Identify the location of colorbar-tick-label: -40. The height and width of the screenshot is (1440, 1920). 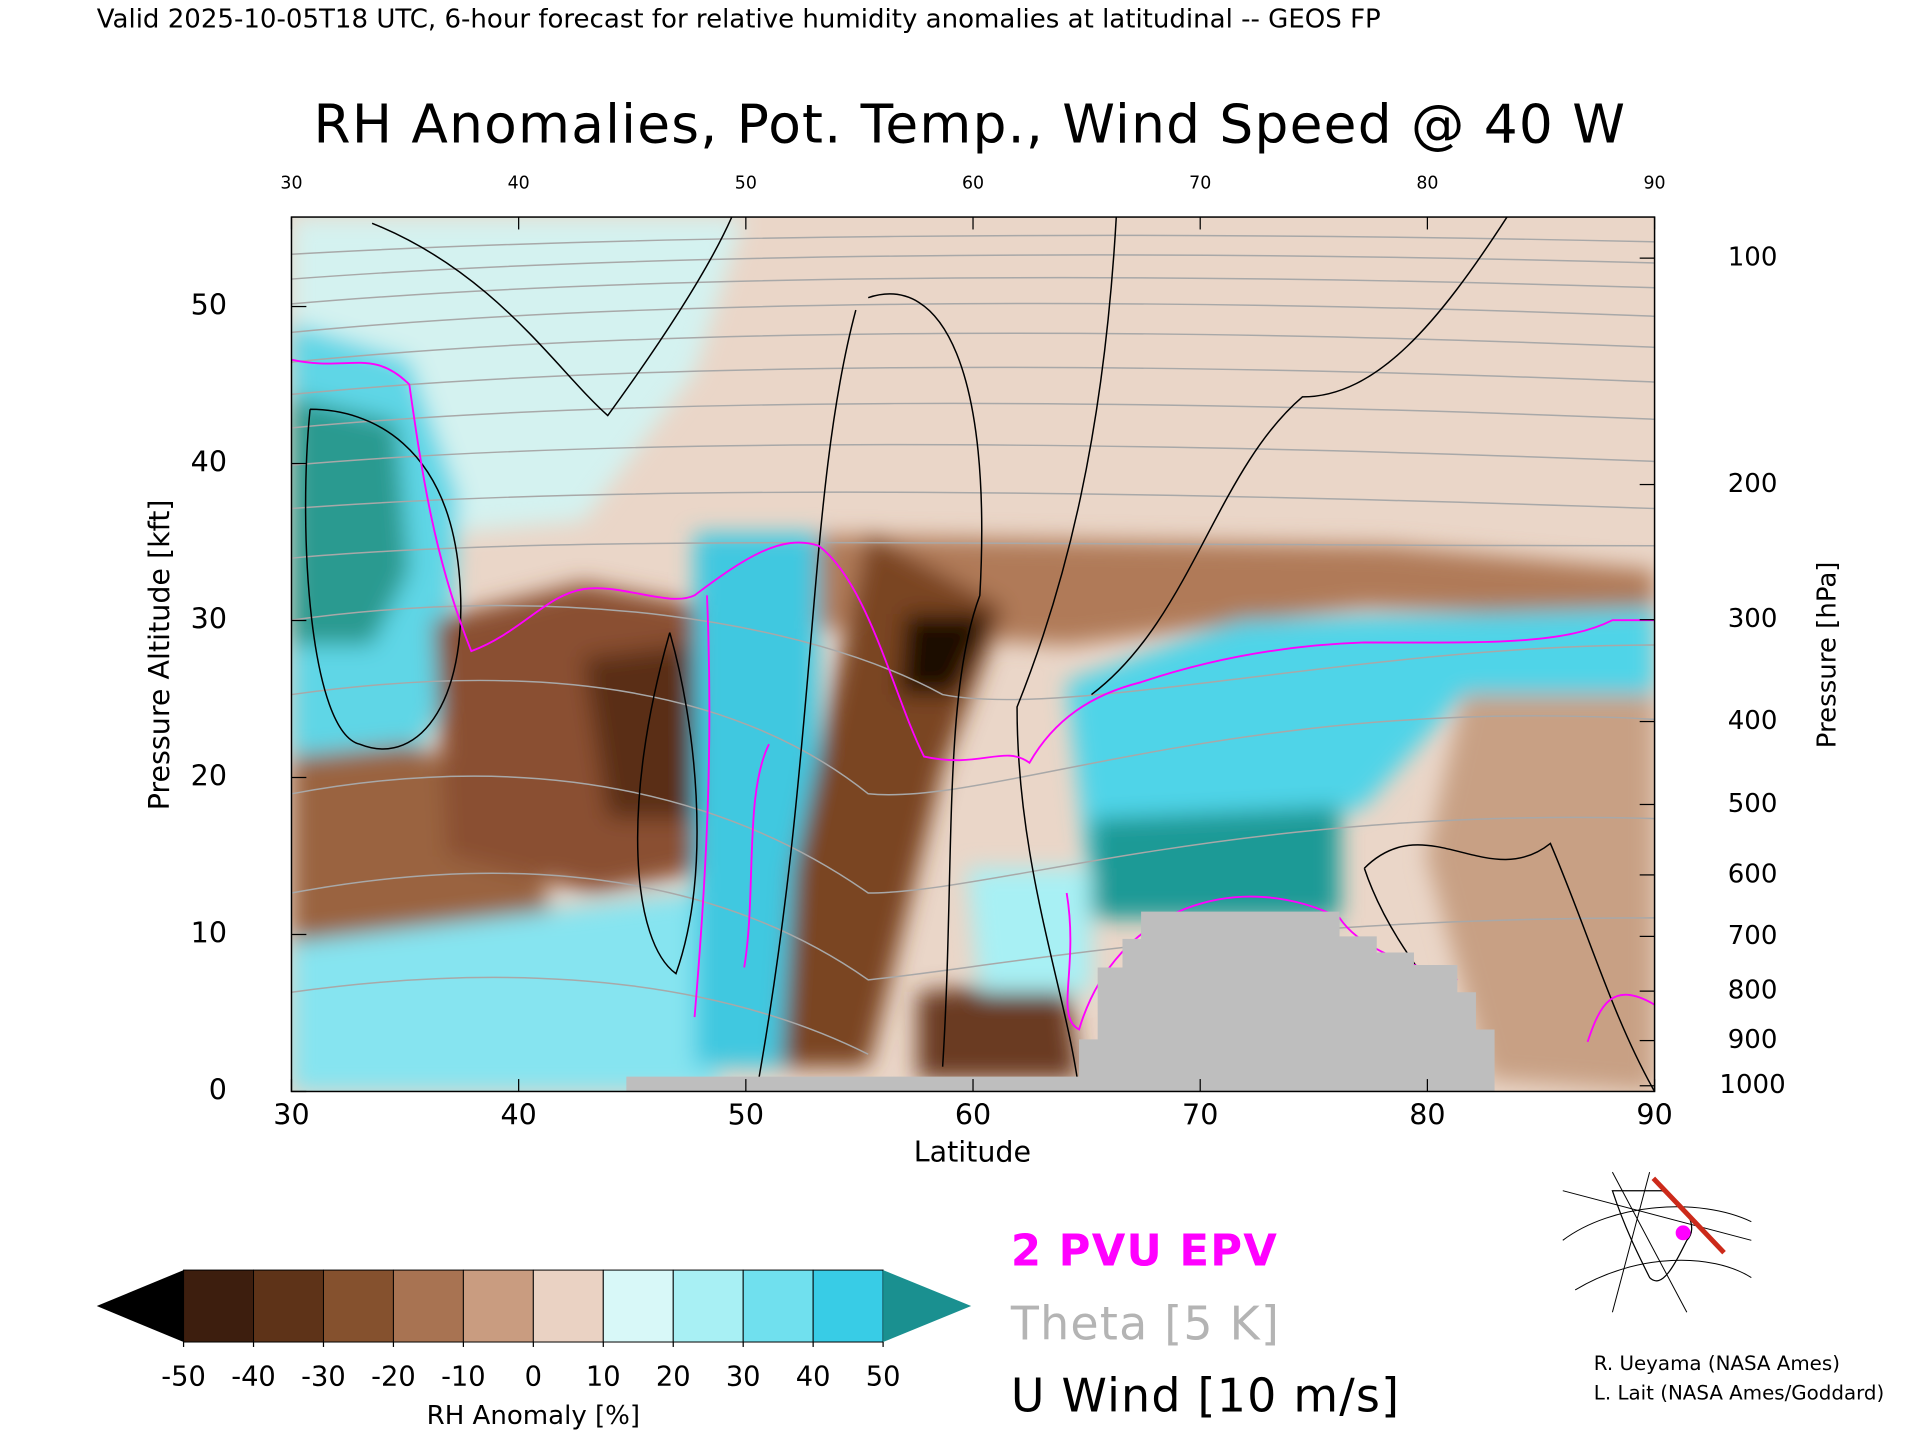
(253, 1376).